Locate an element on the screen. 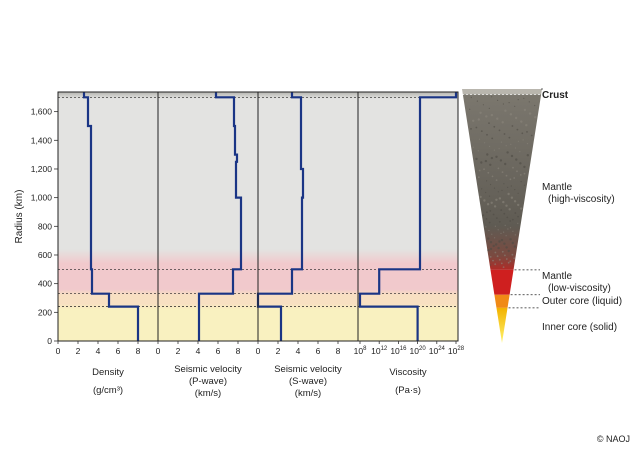 This screenshot has width=640, height=452. chart-panel-2: 0 2 4 6 8 Seismic velocity(P-wave)(km/s) is located at coordinates (207, 245).